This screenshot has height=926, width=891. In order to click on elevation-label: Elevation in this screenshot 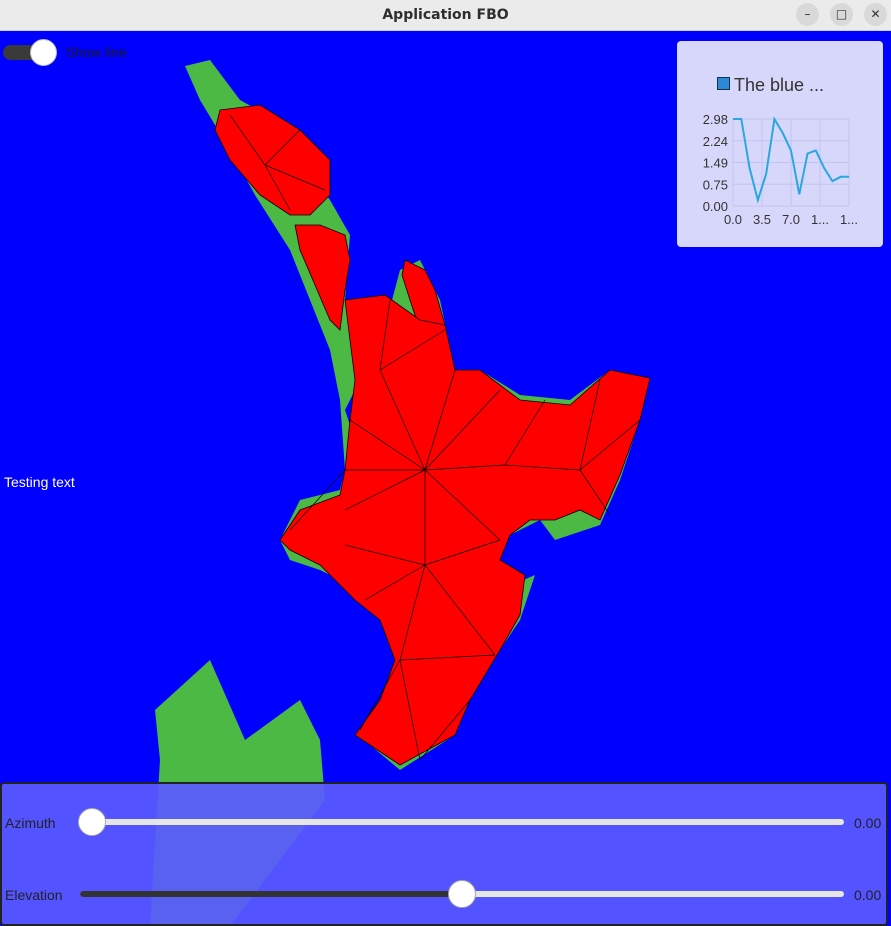, I will do `click(34, 895)`.